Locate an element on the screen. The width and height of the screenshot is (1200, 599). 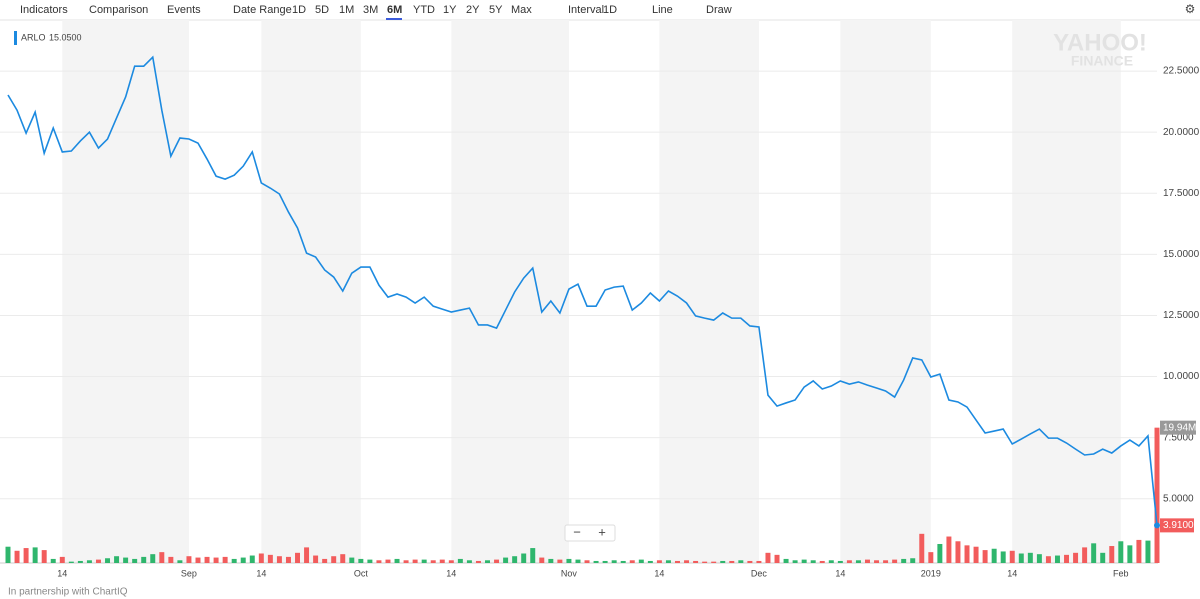
legend-value: 15.0500 is located at coordinates (65, 37).